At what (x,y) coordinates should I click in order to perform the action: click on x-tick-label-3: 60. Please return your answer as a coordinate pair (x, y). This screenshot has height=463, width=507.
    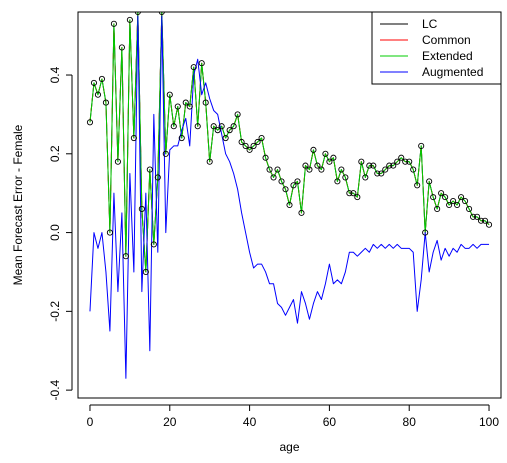
    Looking at the image, I should click on (330, 422).